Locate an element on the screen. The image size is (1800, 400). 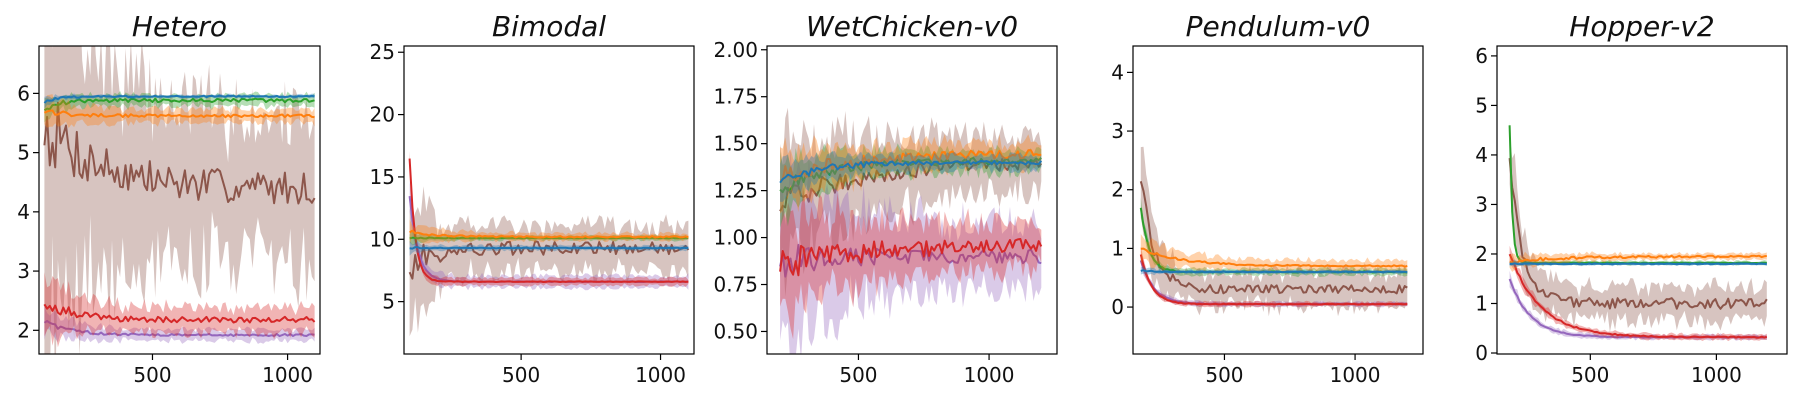
y-tick-label: 20 is located at coordinates (382, 115).